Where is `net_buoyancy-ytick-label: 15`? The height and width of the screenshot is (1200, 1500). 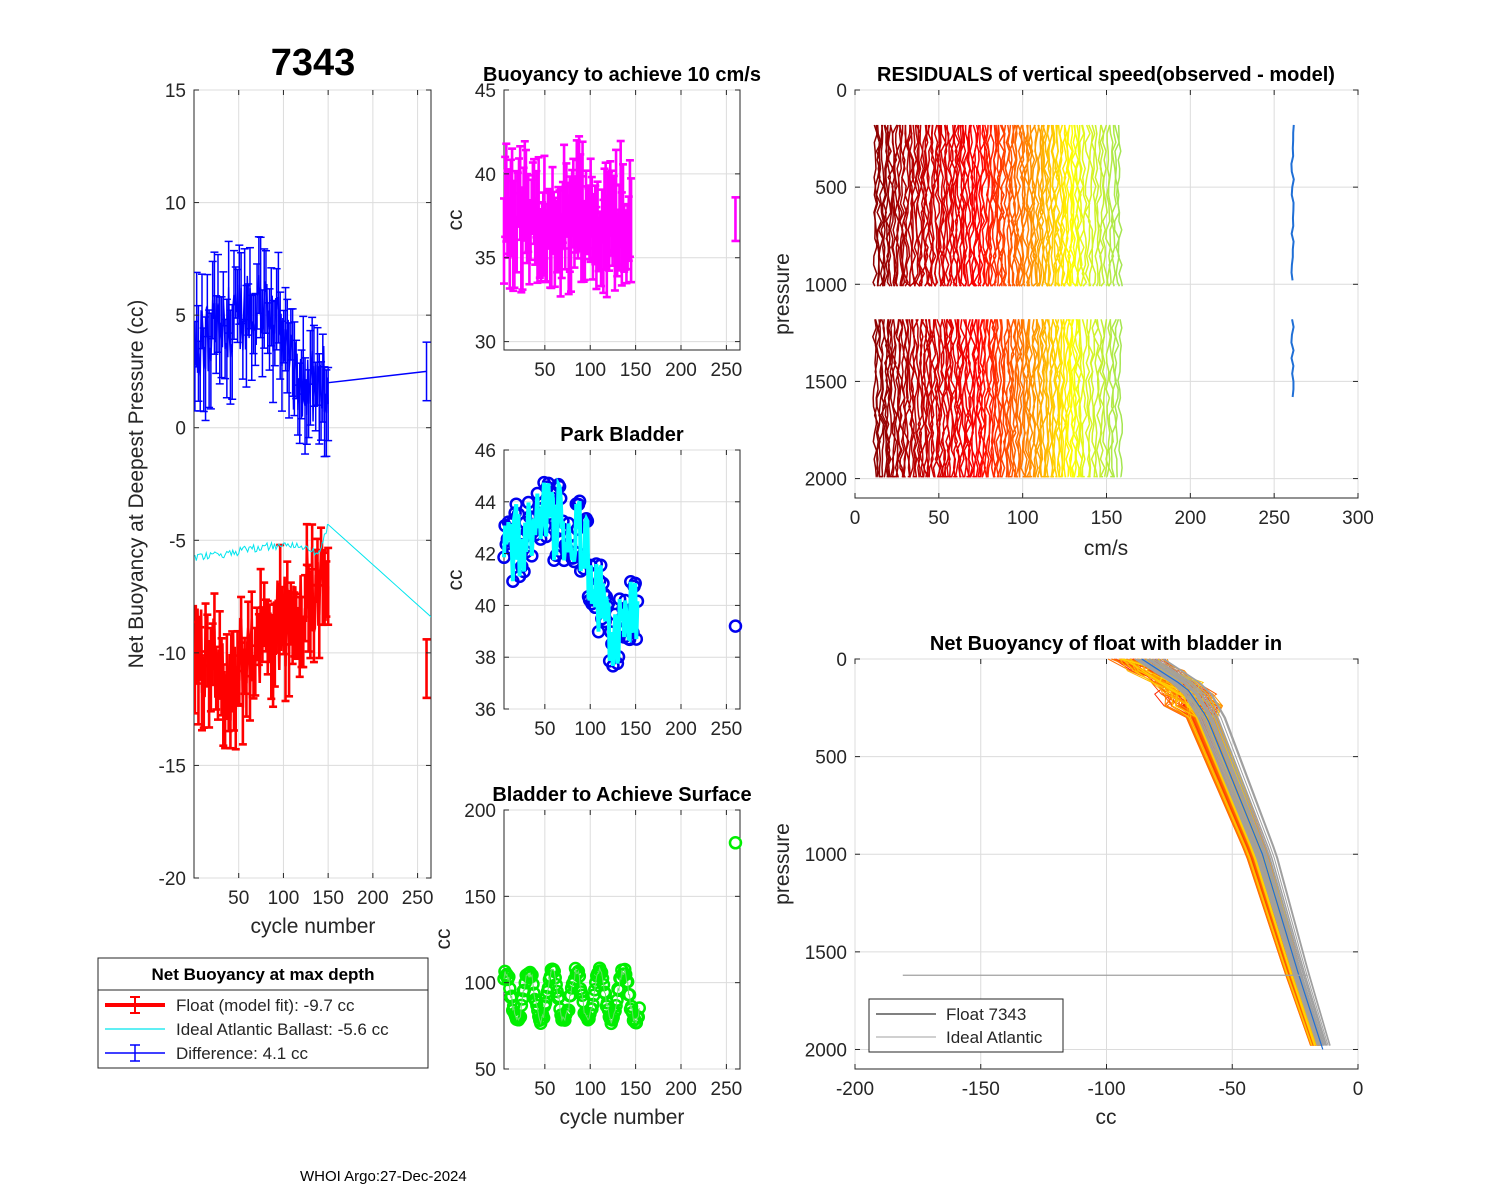 net_buoyancy-ytick-label: 15 is located at coordinates (175, 91).